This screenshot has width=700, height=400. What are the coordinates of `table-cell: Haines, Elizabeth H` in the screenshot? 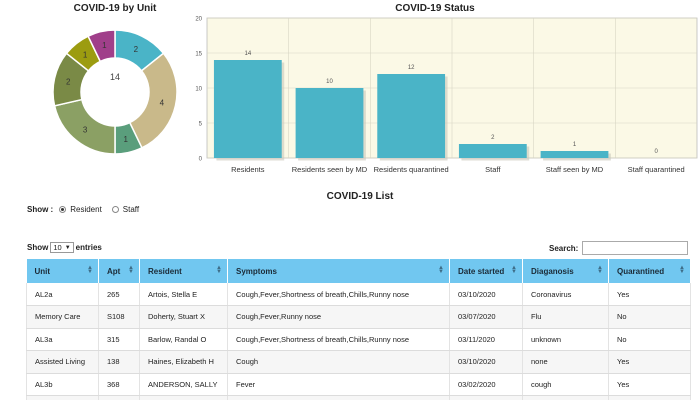 It's located at (183, 362).